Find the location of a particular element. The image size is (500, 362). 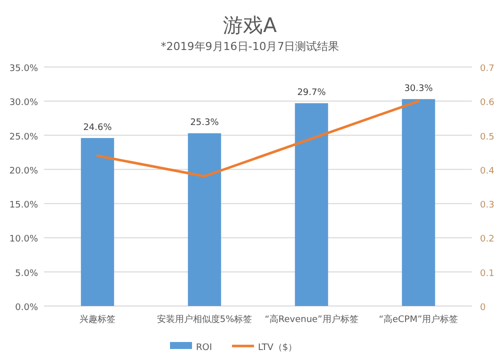

y-tick-label: 15.0% is located at coordinates (23, 205).